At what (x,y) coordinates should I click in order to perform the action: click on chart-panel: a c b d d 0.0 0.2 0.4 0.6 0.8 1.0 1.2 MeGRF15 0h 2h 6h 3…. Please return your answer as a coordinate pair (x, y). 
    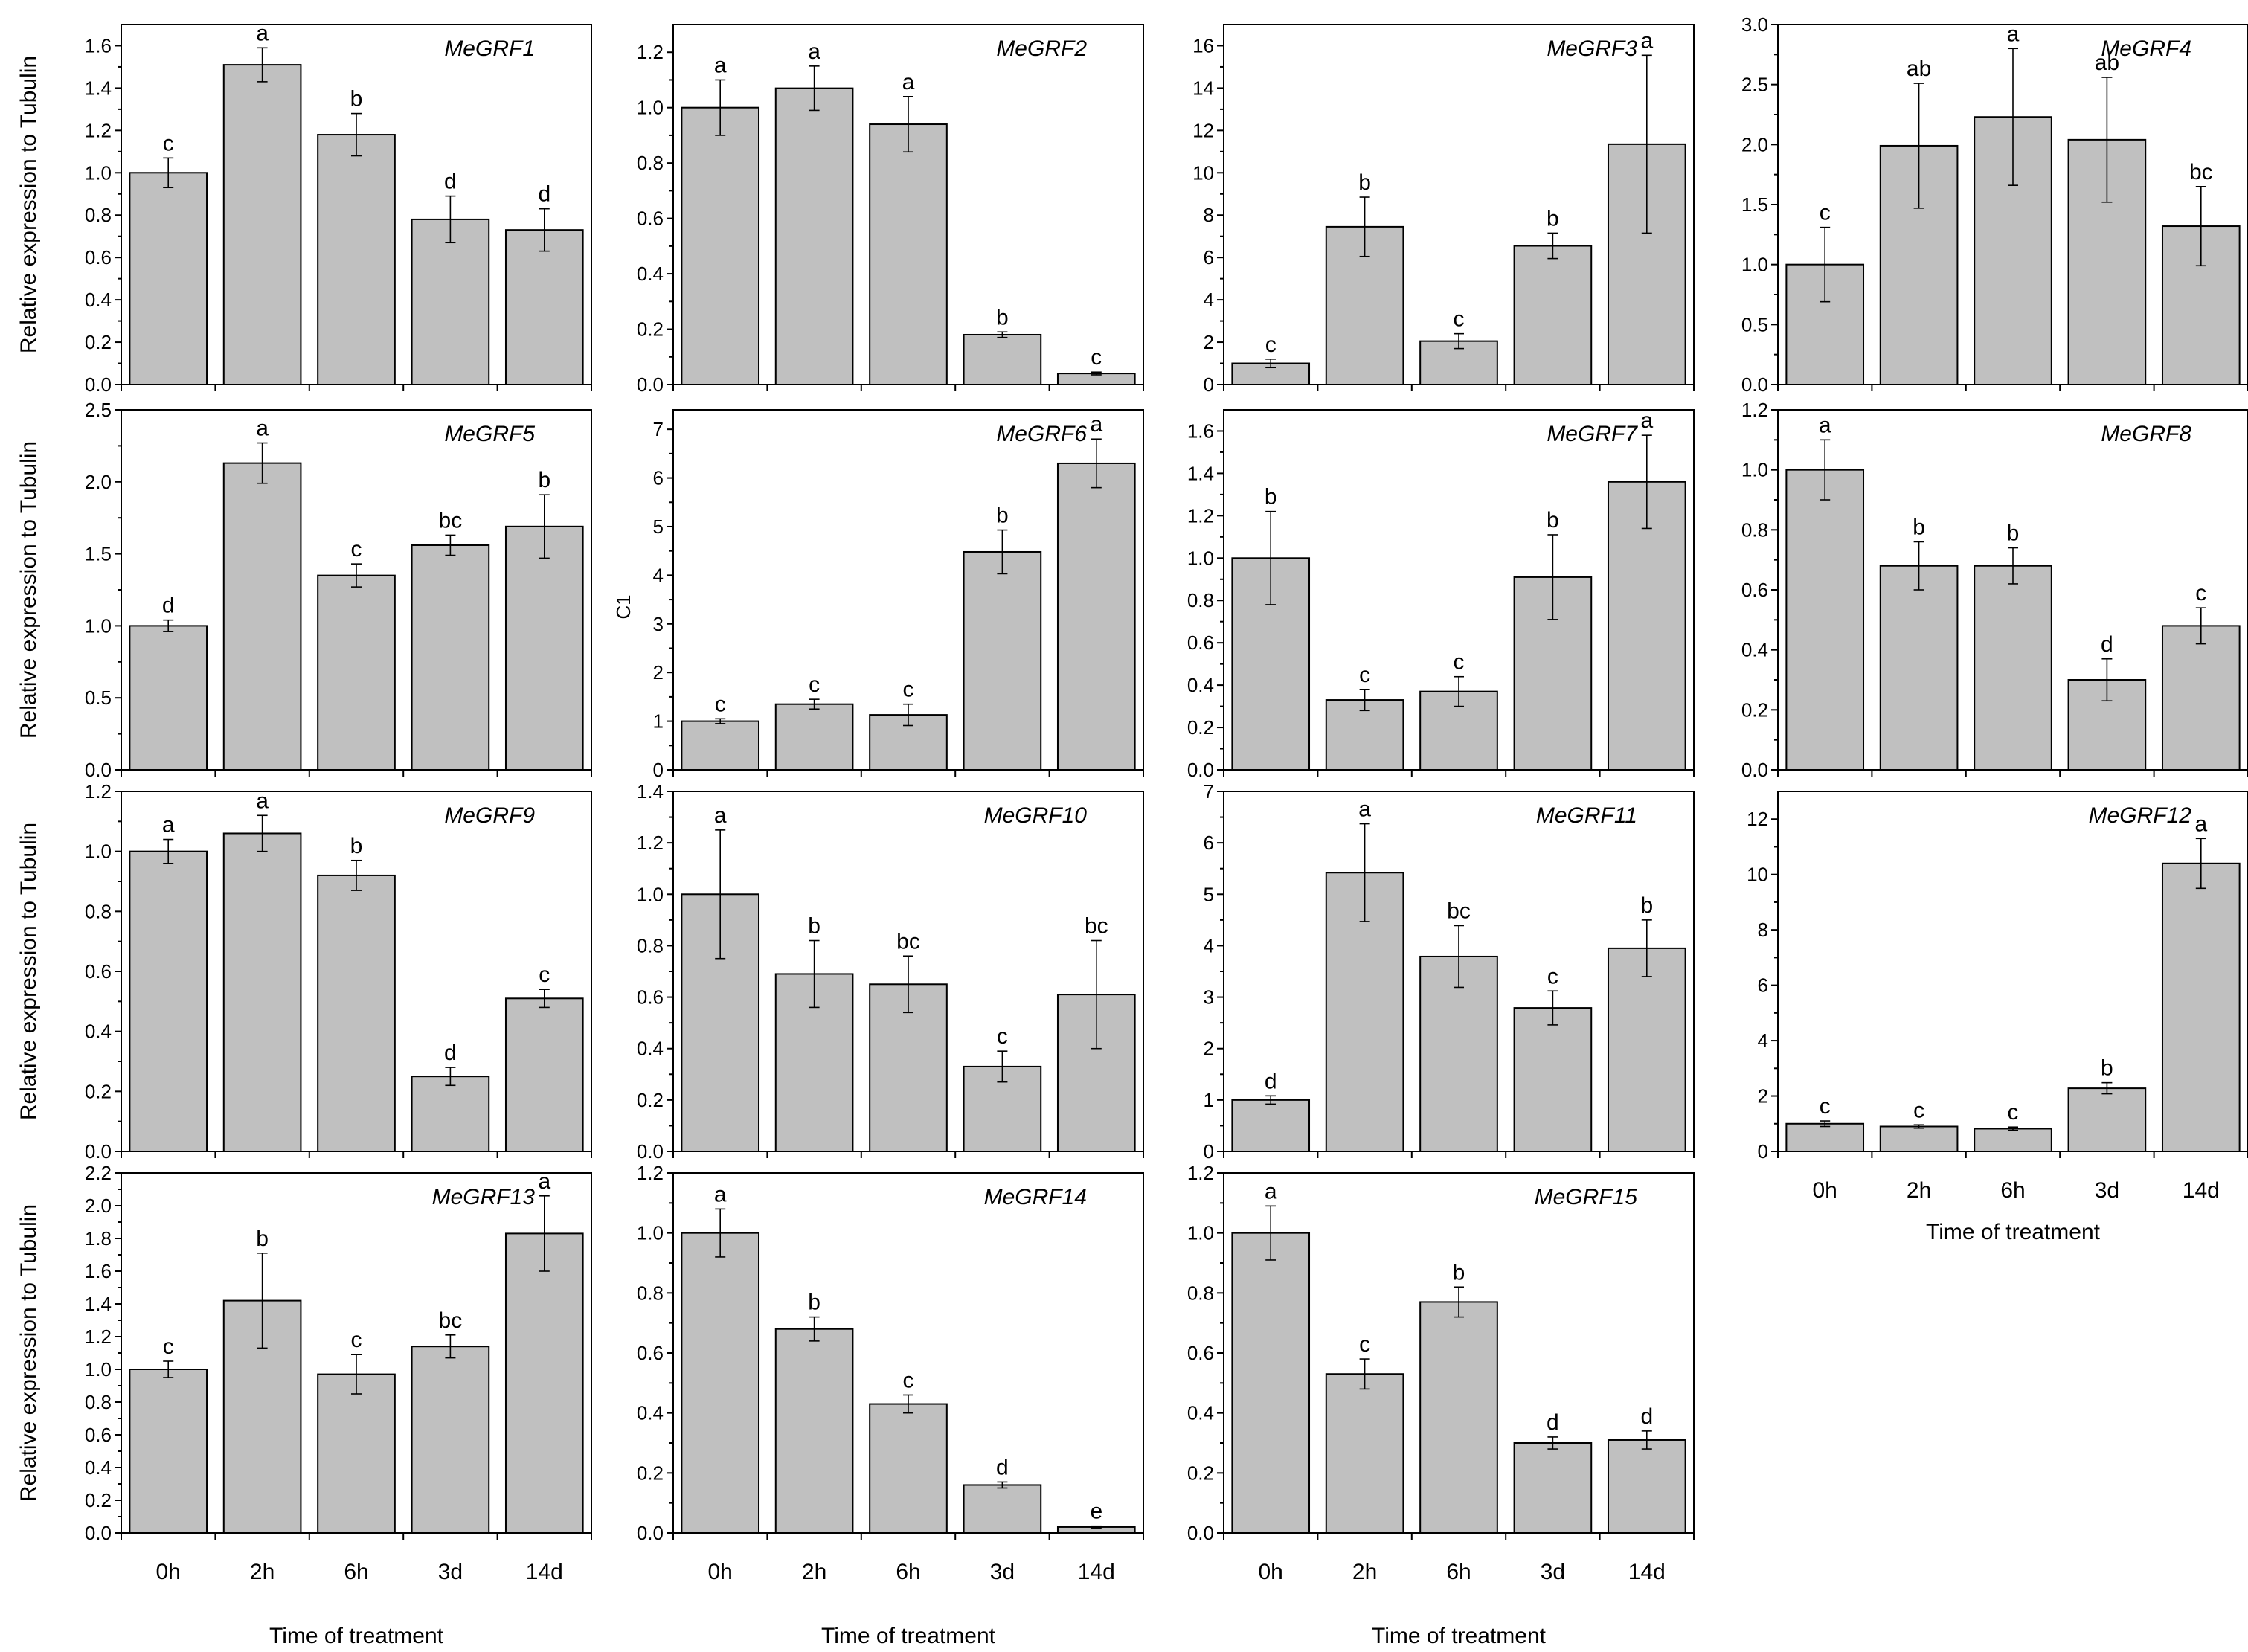
    Looking at the image, I should click on (1441, 1405).